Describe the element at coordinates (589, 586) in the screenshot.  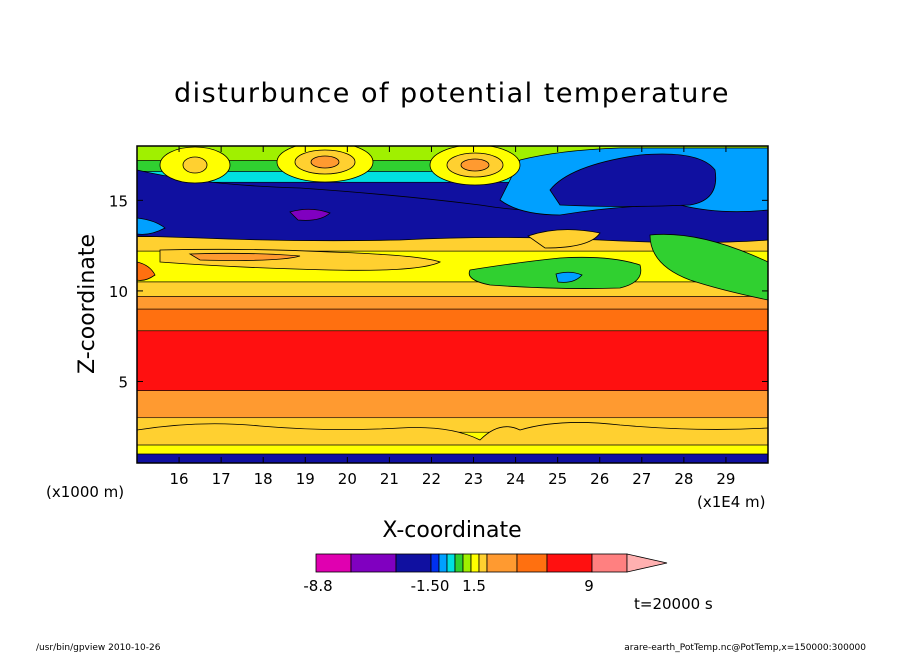
I see `colorbar-label: 9` at that location.